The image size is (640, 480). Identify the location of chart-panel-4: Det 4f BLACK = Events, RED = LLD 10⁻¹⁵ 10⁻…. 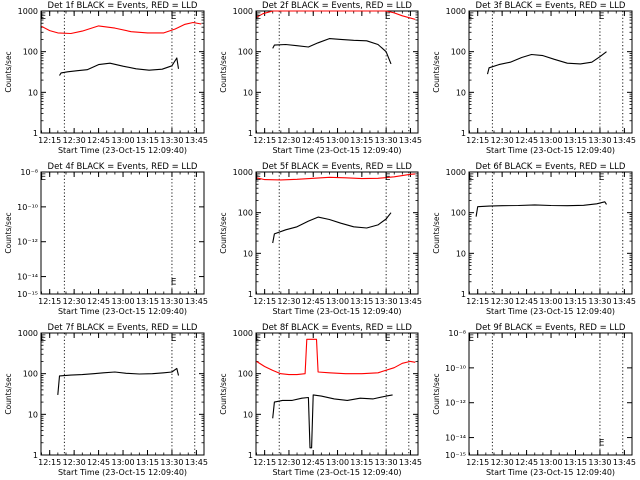
(106, 239).